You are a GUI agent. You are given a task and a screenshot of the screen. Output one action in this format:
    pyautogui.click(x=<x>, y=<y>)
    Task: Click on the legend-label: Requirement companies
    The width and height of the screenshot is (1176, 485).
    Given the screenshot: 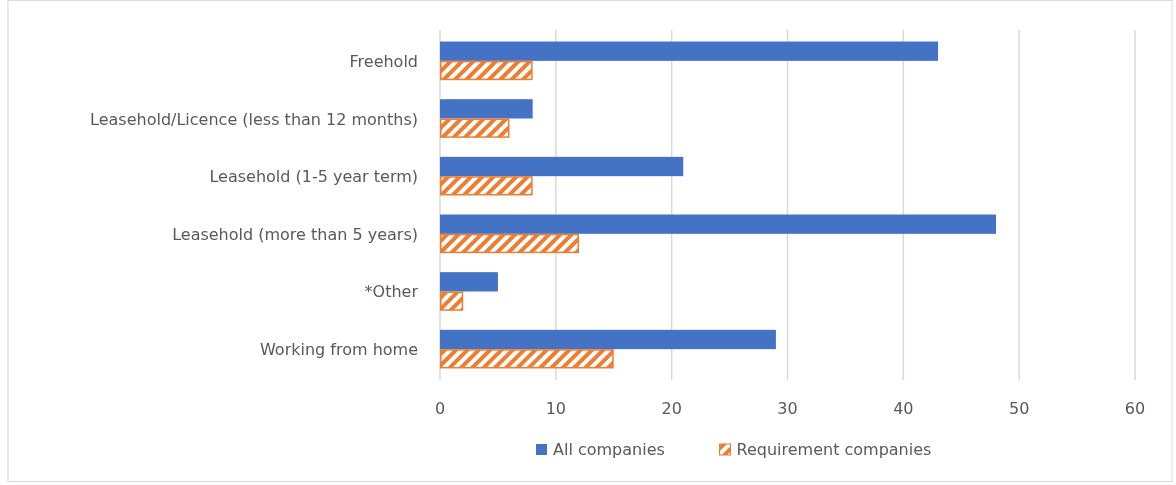 What is the action you would take?
    pyautogui.click(x=834, y=449)
    